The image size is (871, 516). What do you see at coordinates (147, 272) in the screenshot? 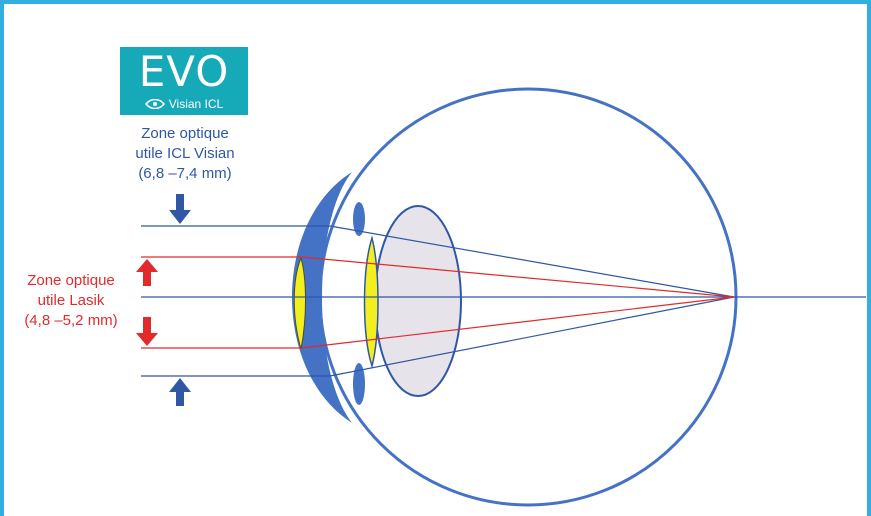
I see `lasik-arrow-up-icon` at bounding box center [147, 272].